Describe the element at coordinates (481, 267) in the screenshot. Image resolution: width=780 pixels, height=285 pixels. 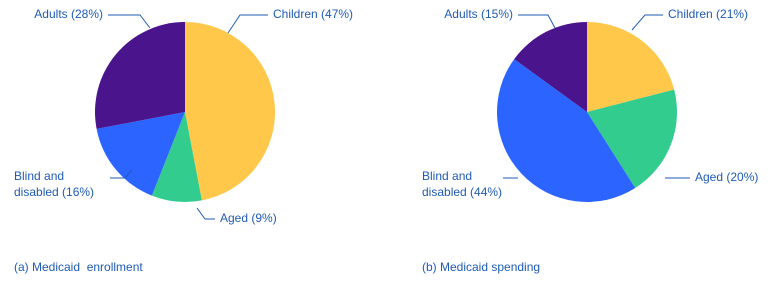
I see `chart-title: (b) Medicaid spending` at that location.